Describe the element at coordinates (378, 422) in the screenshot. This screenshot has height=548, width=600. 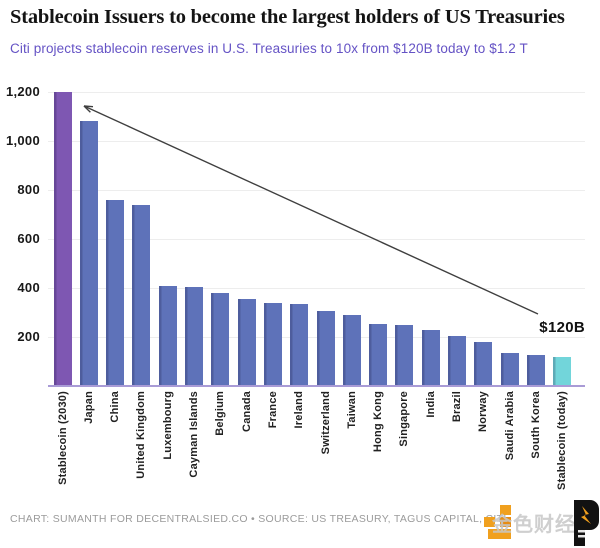
I see `x-axis-label: Hong Kong` at that location.